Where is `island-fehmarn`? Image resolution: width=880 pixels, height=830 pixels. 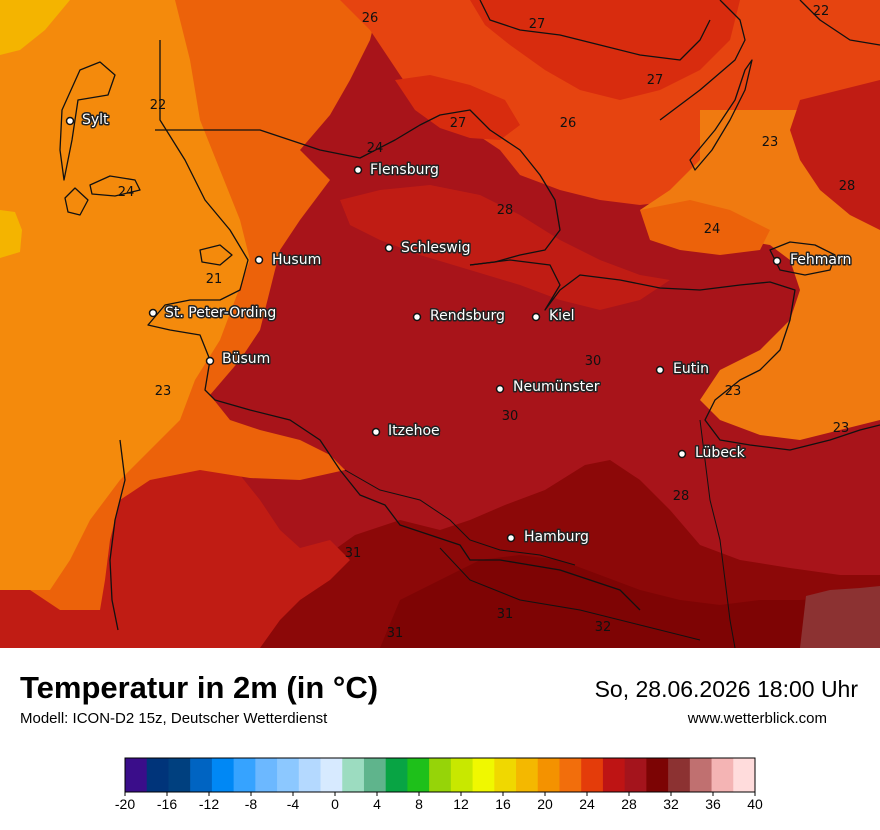
island-fehmarn is located at coordinates (802, 258).